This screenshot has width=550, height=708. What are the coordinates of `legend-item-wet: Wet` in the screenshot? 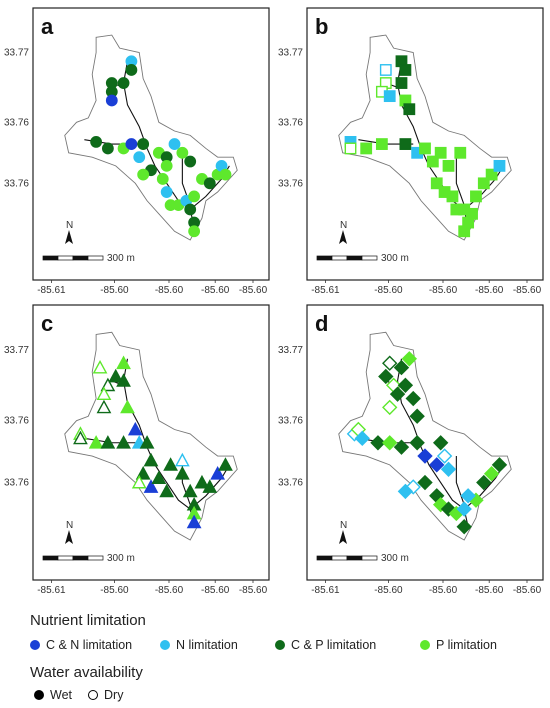 It's located at (53, 695).